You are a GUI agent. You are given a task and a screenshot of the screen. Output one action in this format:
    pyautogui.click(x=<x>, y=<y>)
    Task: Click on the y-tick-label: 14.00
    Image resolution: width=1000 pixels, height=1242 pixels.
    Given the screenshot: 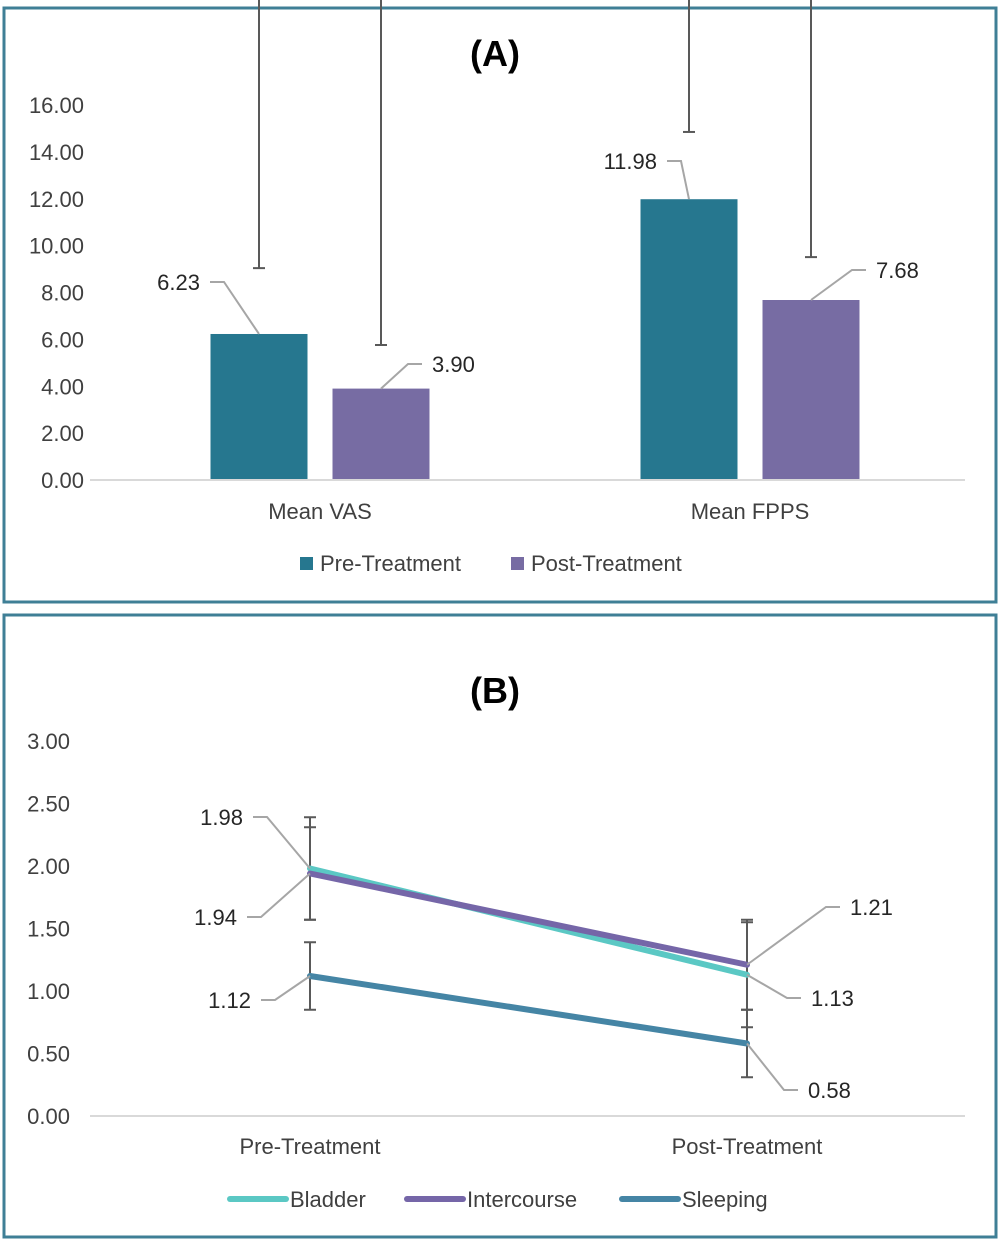 What is the action you would take?
    pyautogui.click(x=56, y=152)
    